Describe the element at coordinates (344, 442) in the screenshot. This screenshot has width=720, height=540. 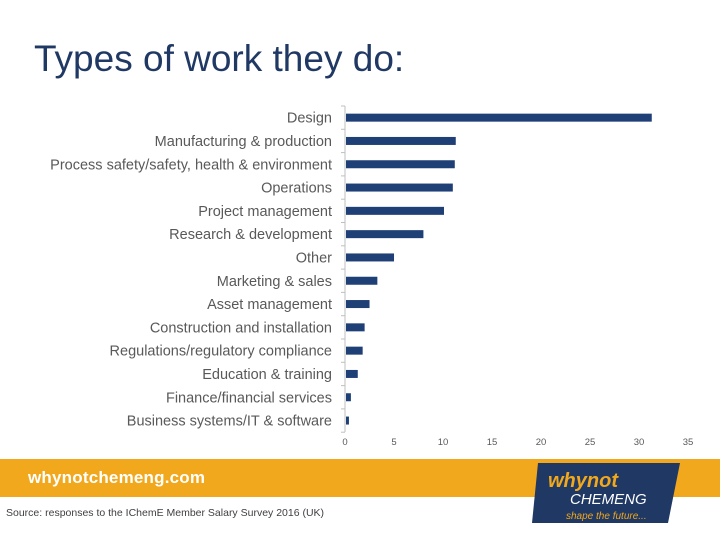
I see `x-tick-label: 0` at that location.